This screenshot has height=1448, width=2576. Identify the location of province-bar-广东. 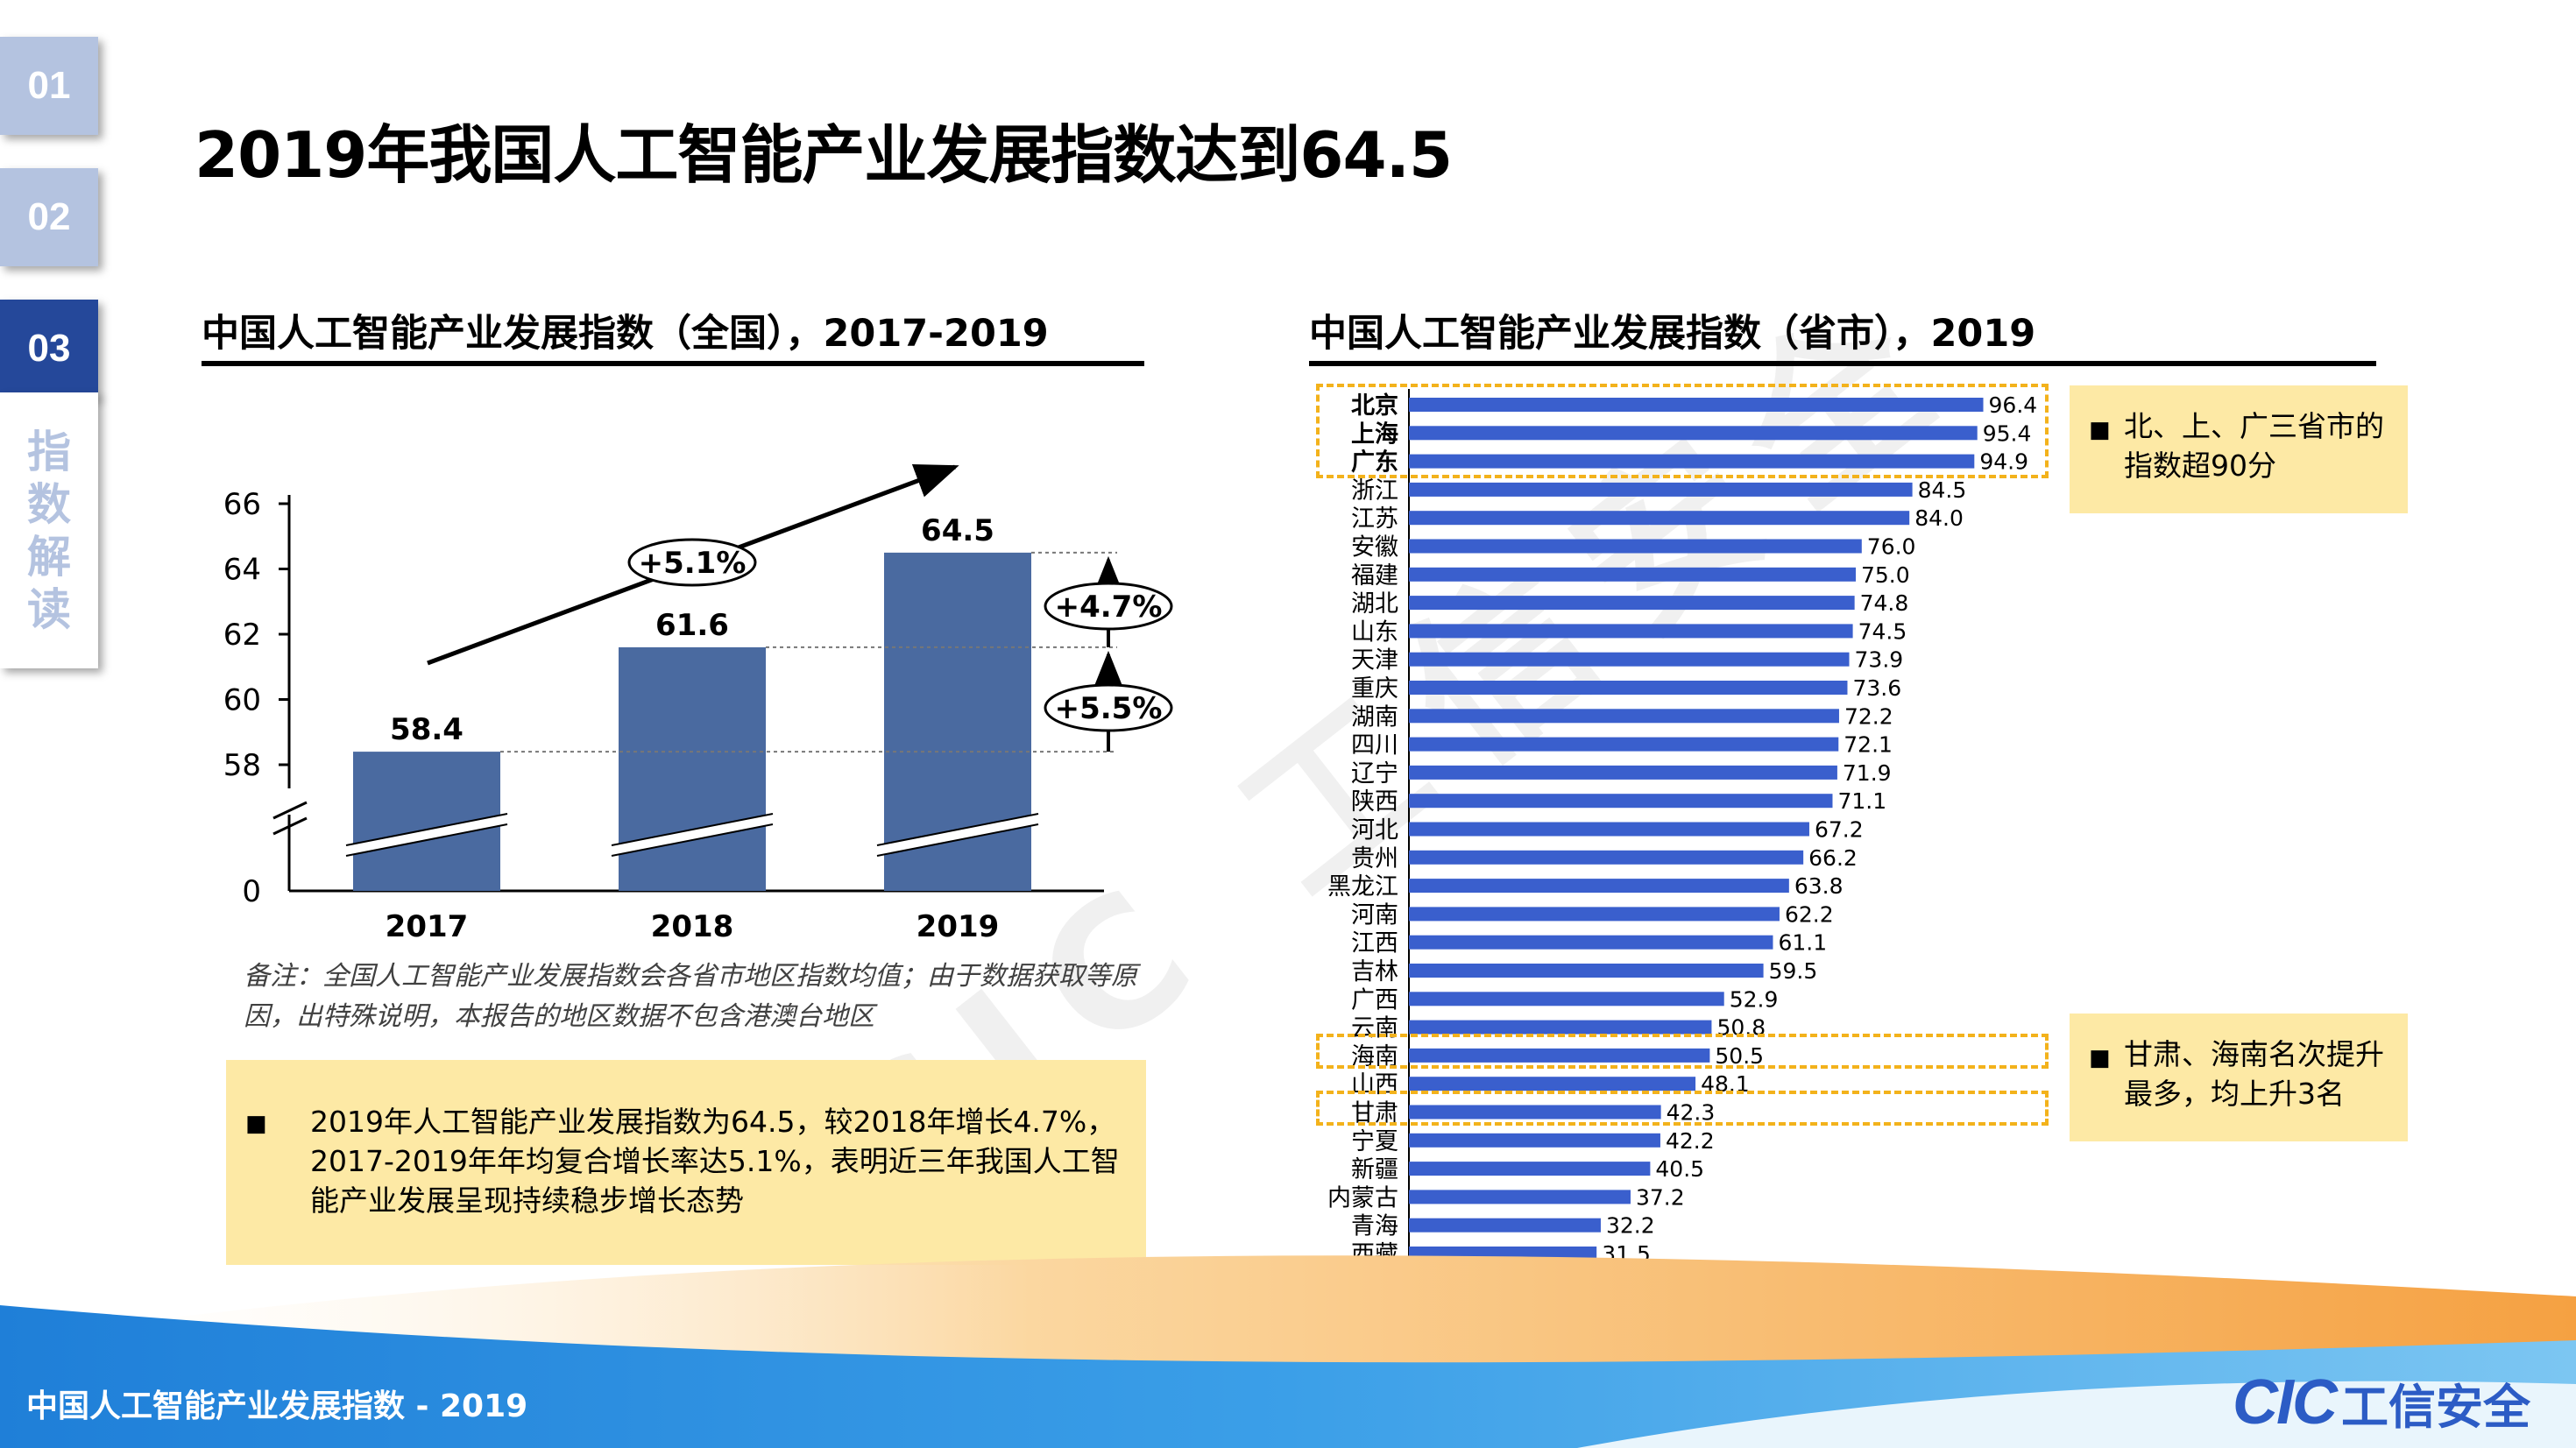
(1692, 462).